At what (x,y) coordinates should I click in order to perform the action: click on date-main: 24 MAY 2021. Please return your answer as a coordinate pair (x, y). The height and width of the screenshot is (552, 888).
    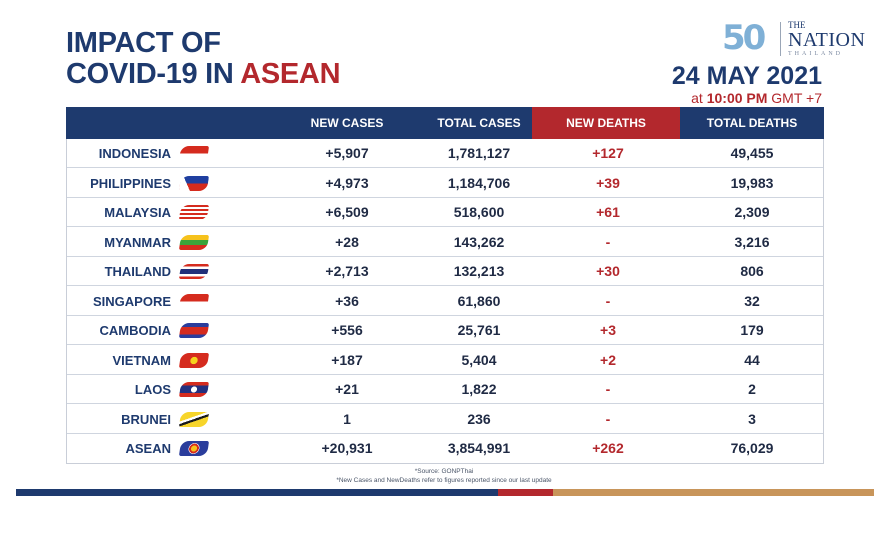
    Looking at the image, I should click on (746, 76).